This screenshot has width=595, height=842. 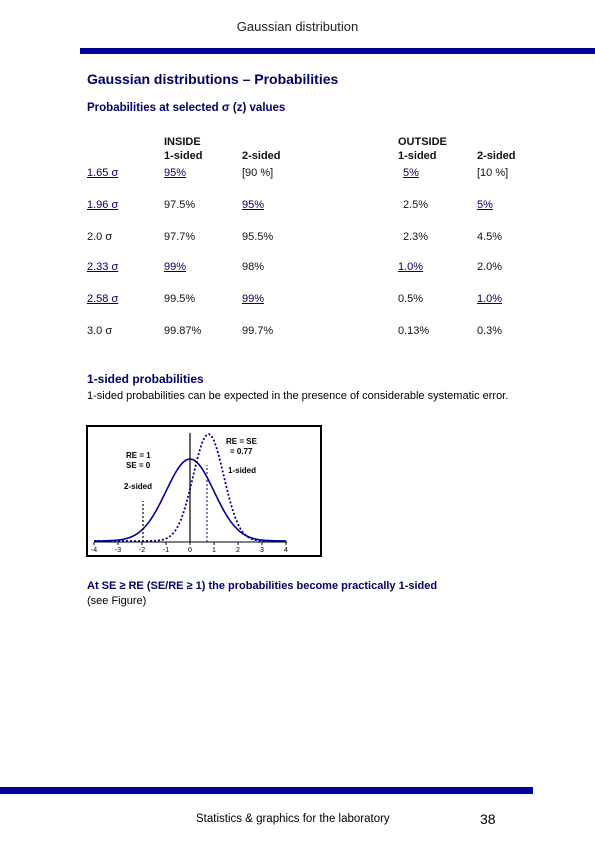 I want to click on row-inside-2sided: 95%, so click(x=253, y=205).